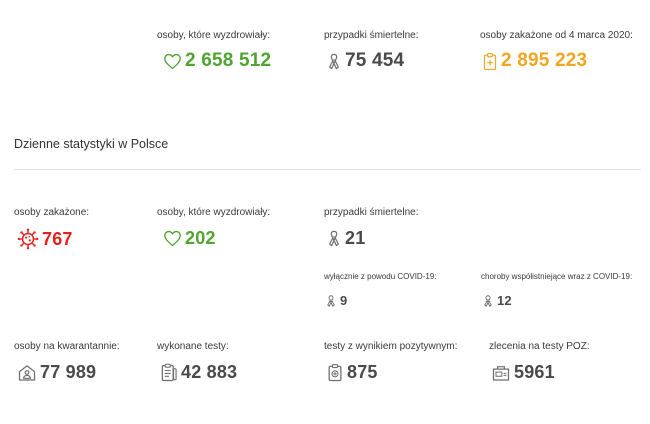  What do you see at coordinates (556, 35) in the screenshot?
I see `total-infected-label: osoby zakażone od 4 marca 2020:` at bounding box center [556, 35].